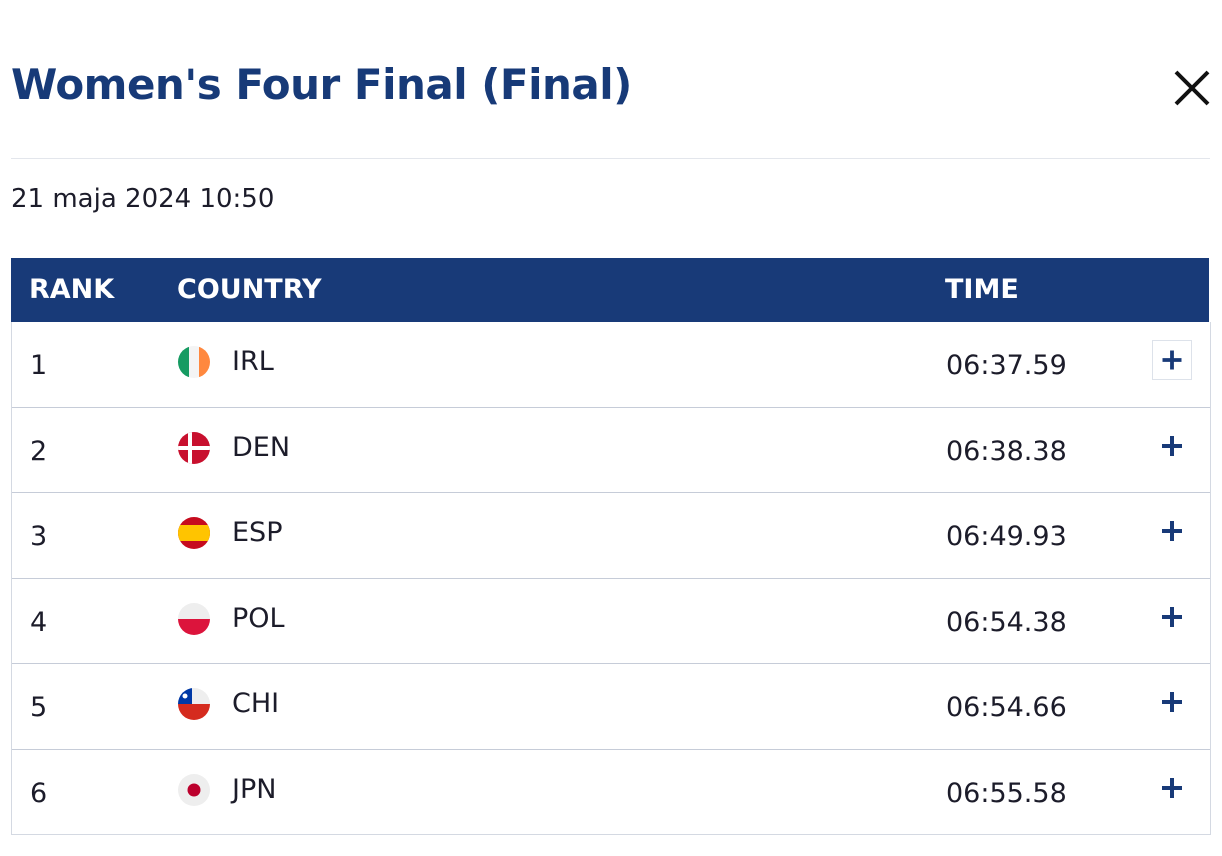 Image resolution: width=1222 pixels, height=856 pixels. I want to click on rank: 2, so click(39, 451).